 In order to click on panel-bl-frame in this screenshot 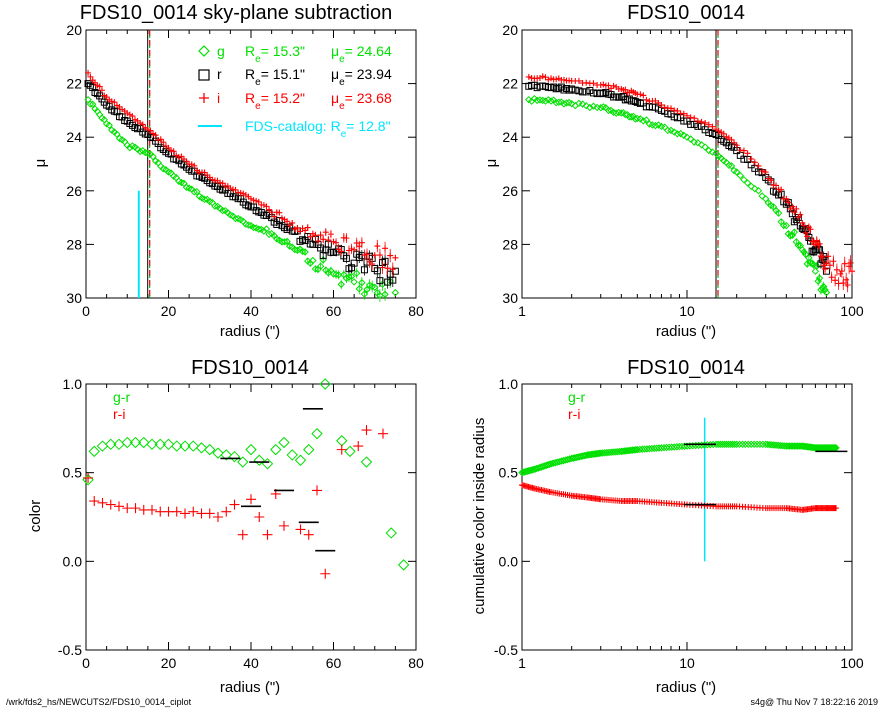, I will do `click(251, 517)`.